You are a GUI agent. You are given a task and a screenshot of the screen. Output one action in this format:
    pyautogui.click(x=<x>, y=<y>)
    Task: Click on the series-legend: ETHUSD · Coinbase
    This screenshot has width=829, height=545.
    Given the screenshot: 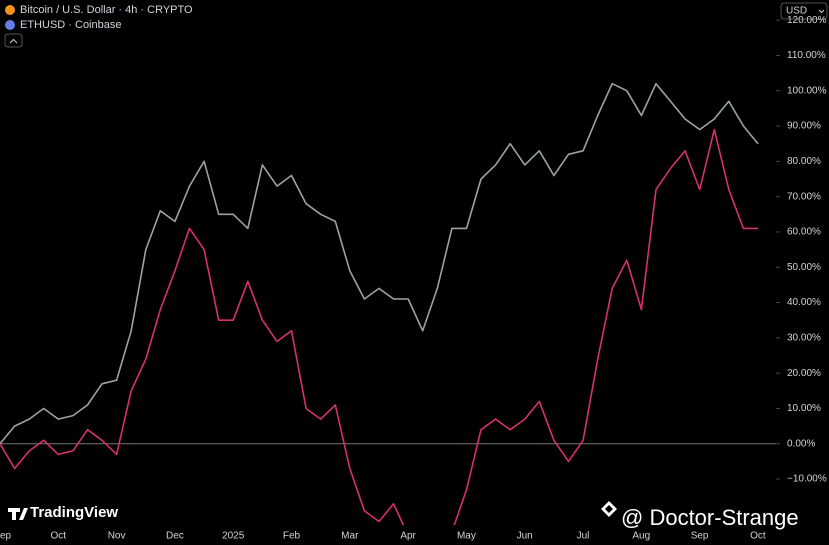 What is the action you would take?
    pyautogui.click(x=70, y=25)
    